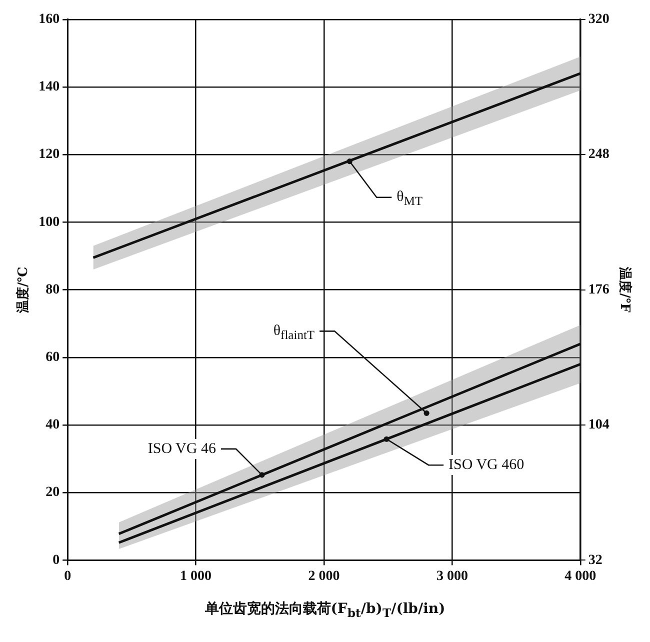 Image resolution: width=650 pixels, height=642 pixels. What do you see at coordinates (53, 425) in the screenshot?
I see `y-tick-label: 40` at bounding box center [53, 425].